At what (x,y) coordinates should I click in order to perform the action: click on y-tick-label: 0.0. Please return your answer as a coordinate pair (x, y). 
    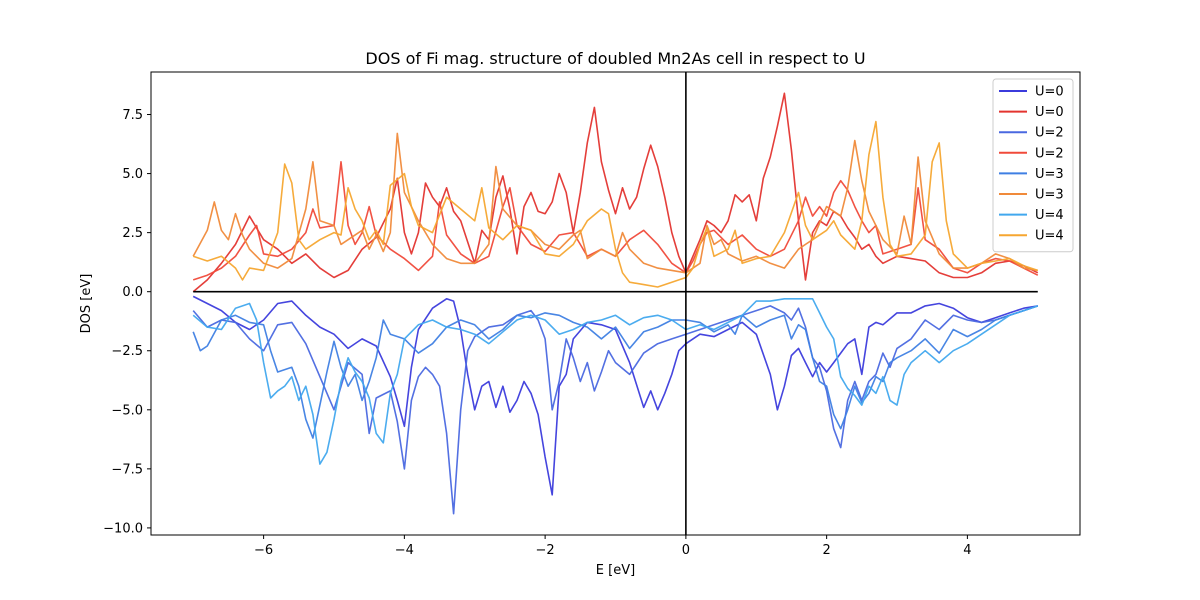
    Looking at the image, I should click on (132, 292).